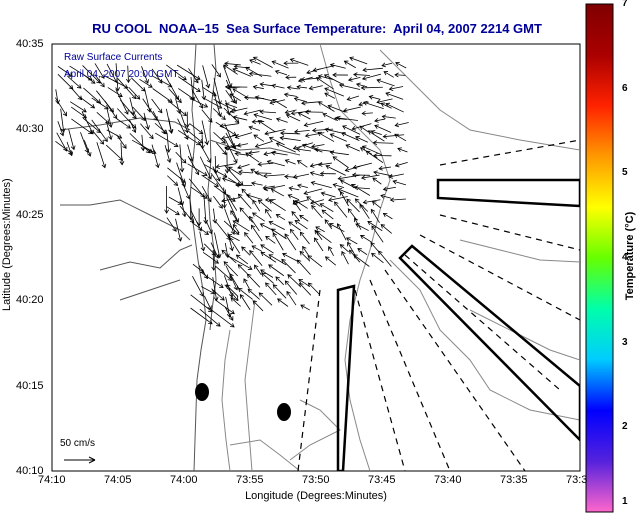  I want to click on y-tick-label: 40:30, so click(30, 129).